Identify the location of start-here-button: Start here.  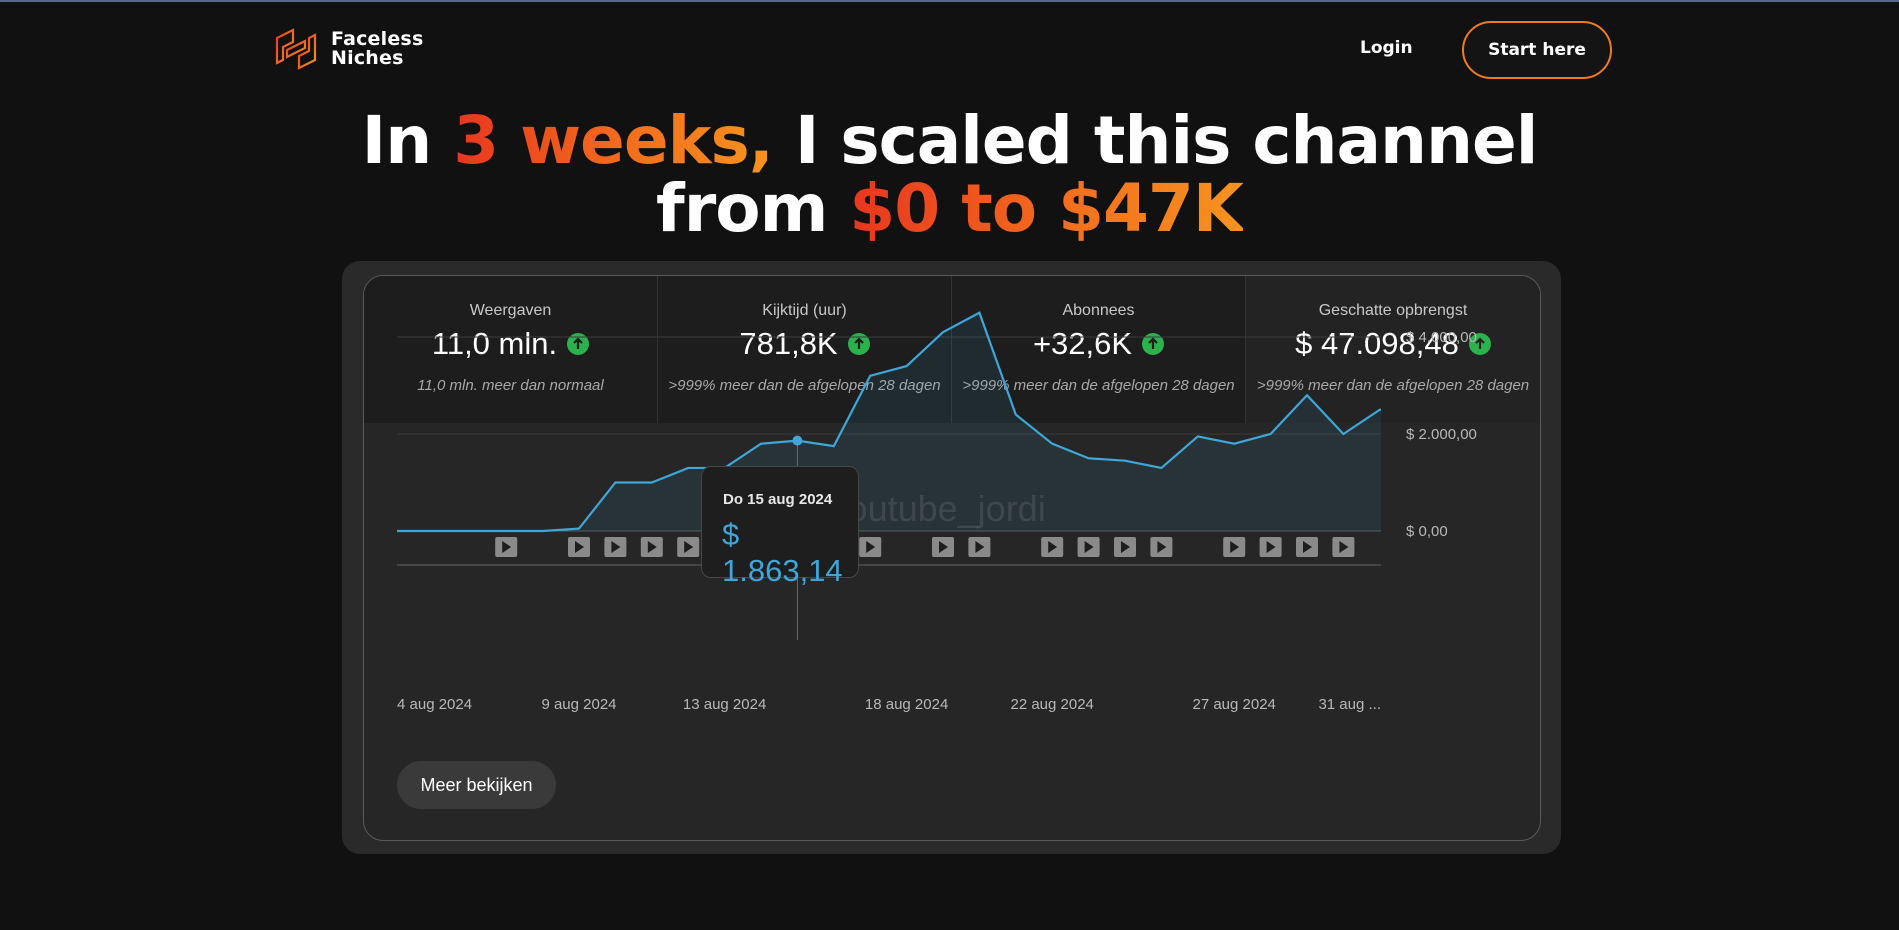
(1537, 50).